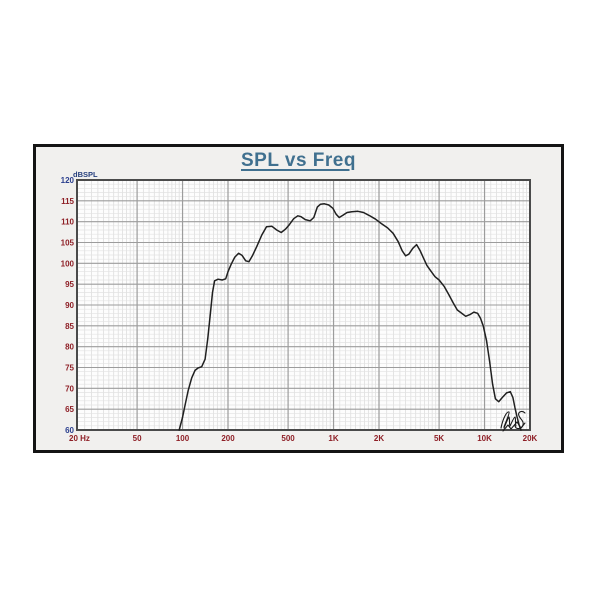 This screenshot has width=600, height=600. What do you see at coordinates (228, 438) in the screenshot?
I see `x-tick-label: 200` at bounding box center [228, 438].